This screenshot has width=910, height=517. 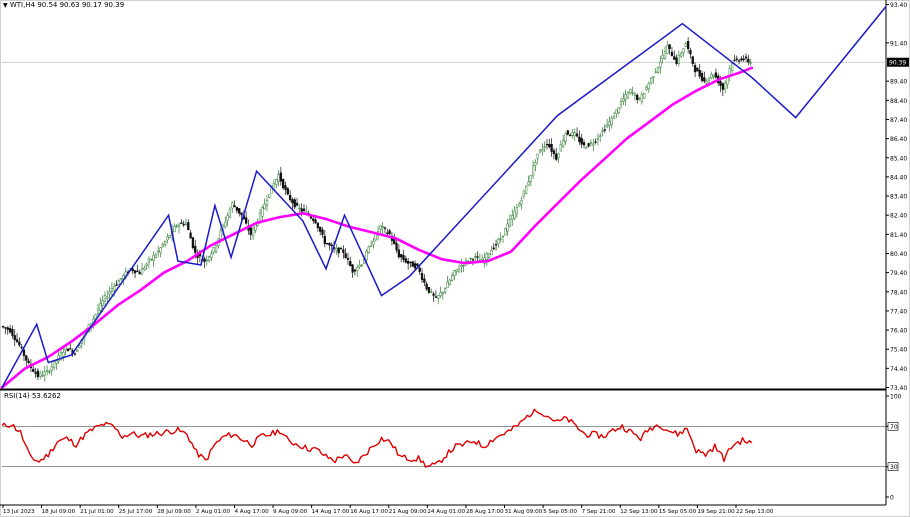 I want to click on price-tick-label: 89.40, so click(x=898, y=82).